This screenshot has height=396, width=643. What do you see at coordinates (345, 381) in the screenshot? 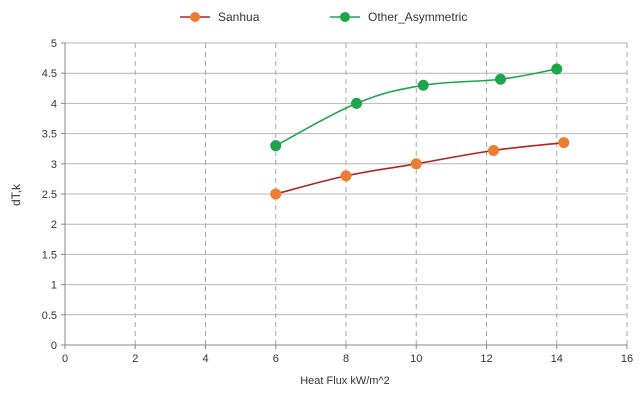
I see `x-axis-title: Heat Flux kW/m^2` at bounding box center [345, 381].